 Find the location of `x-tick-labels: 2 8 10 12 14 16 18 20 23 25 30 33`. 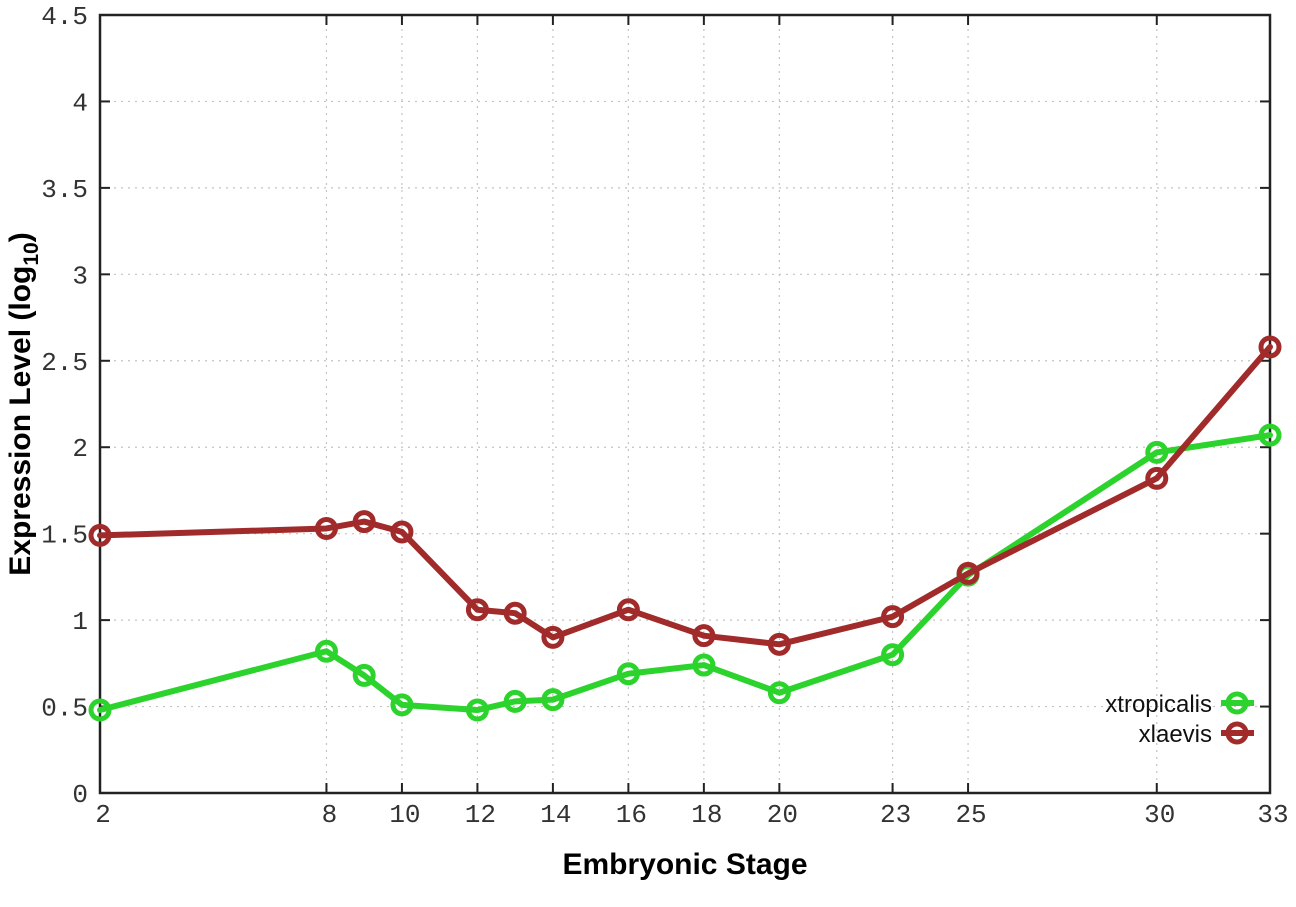

x-tick-labels: 2 8 10 12 14 16 18 20 23 25 30 33 is located at coordinates (691, 815).